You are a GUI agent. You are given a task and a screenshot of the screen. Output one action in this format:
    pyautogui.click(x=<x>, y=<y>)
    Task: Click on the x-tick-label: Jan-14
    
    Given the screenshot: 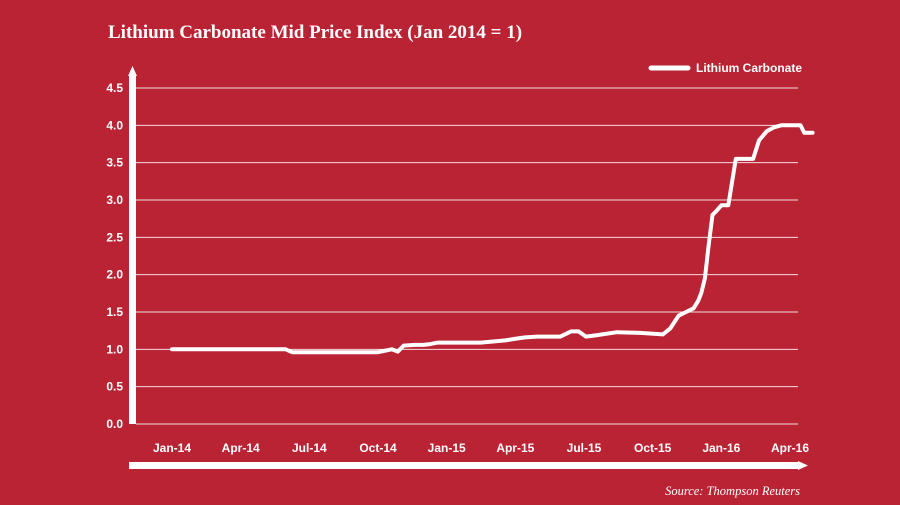 What is the action you would take?
    pyautogui.click(x=172, y=448)
    